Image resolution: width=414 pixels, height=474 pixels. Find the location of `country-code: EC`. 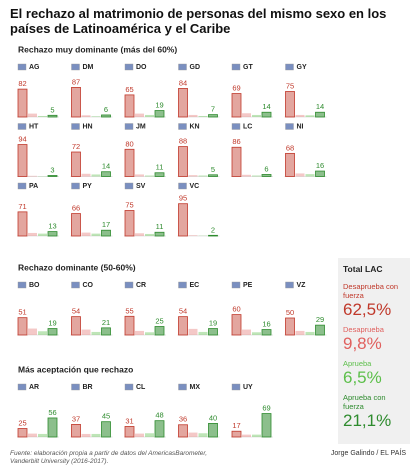

country-code: EC is located at coordinates (195, 285).